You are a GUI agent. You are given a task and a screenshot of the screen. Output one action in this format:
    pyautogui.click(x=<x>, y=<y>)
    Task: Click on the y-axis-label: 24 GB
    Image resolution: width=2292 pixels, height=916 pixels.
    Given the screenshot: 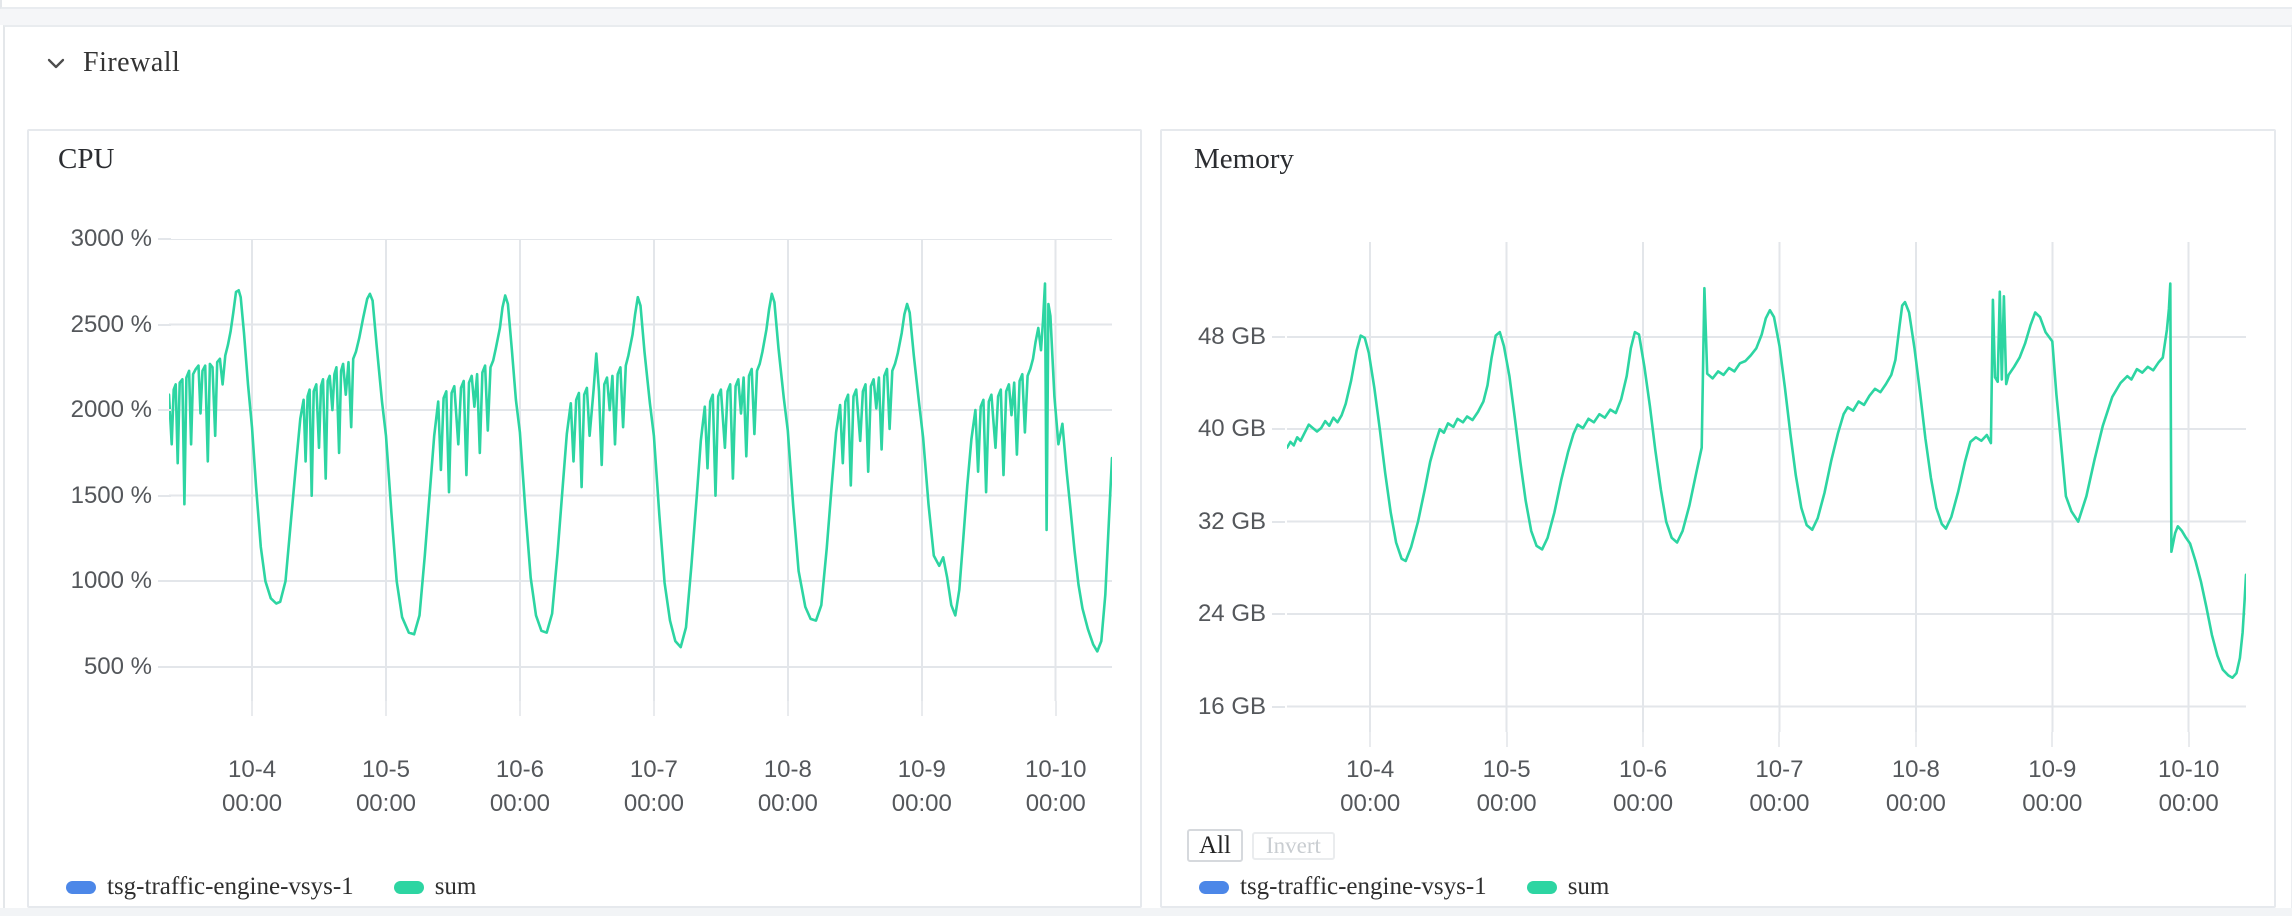 What is the action you would take?
    pyautogui.click(x=1231, y=614)
    